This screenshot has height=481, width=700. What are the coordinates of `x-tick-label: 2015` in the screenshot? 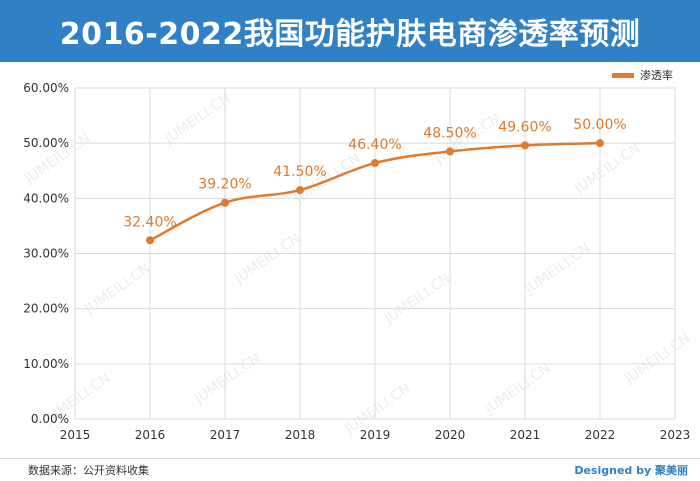 It's located at (75, 435).